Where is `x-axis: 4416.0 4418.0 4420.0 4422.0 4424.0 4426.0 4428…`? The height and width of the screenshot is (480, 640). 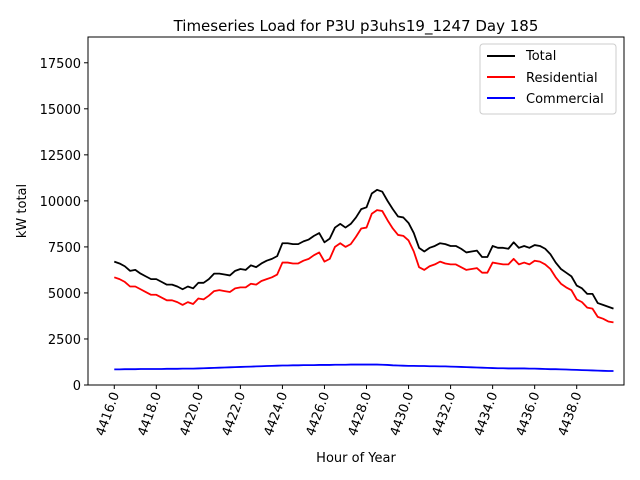 x-axis: 4416.0 4418.0 4420.0 4422.0 4424.0 4426.0 4428… is located at coordinates (339, 411).